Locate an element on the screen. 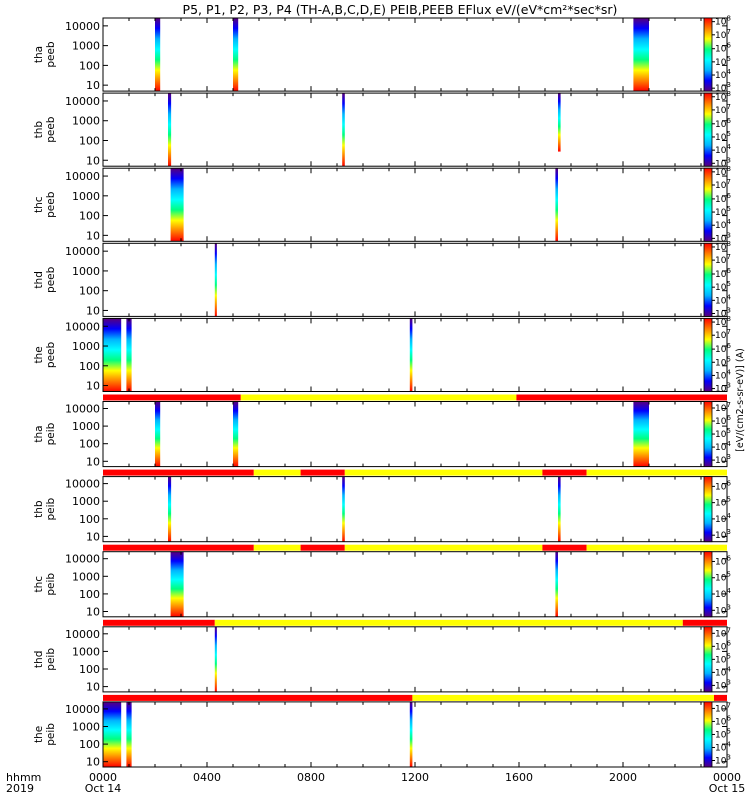 The image size is (750, 800). panel-ylabel-probe: tha is located at coordinates (39, 433).